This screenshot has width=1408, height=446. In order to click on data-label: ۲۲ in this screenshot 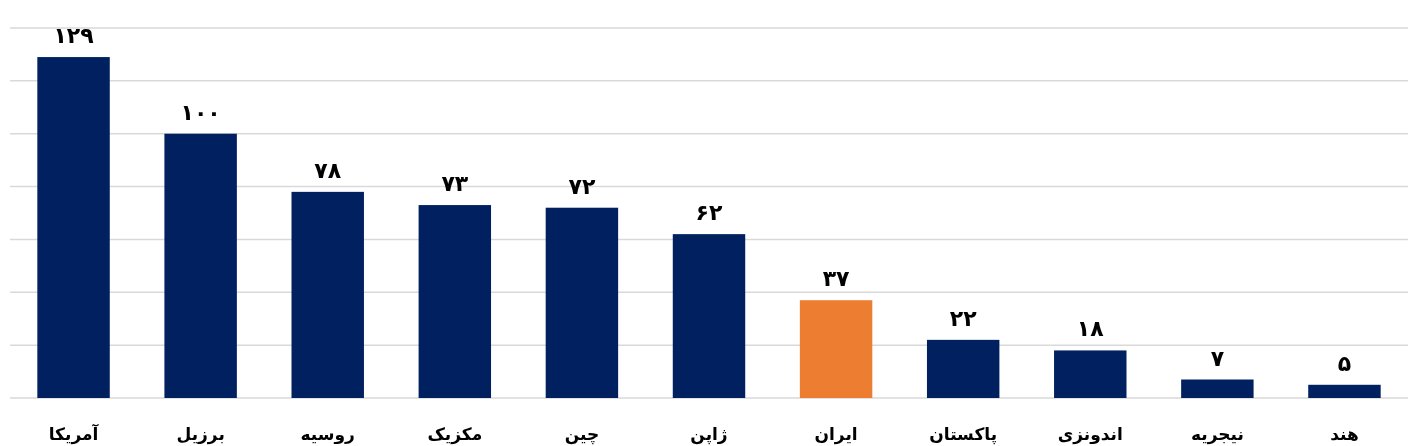, I will do `click(963, 318)`.